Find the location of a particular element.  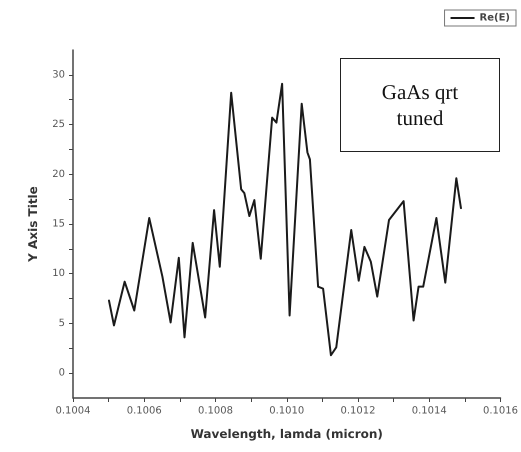

y-tick-label: 25 is located at coordinates (58, 124).